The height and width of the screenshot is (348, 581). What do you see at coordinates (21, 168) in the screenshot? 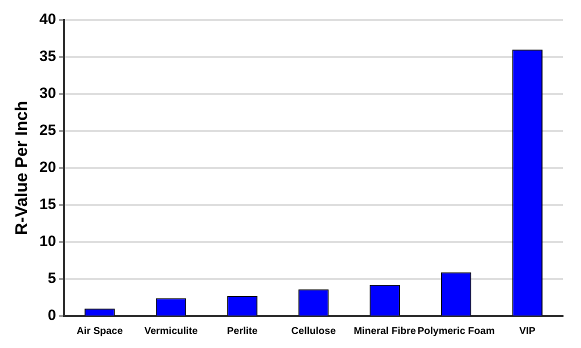
I see `y-axis-title: R-Value Per Inch` at bounding box center [21, 168].